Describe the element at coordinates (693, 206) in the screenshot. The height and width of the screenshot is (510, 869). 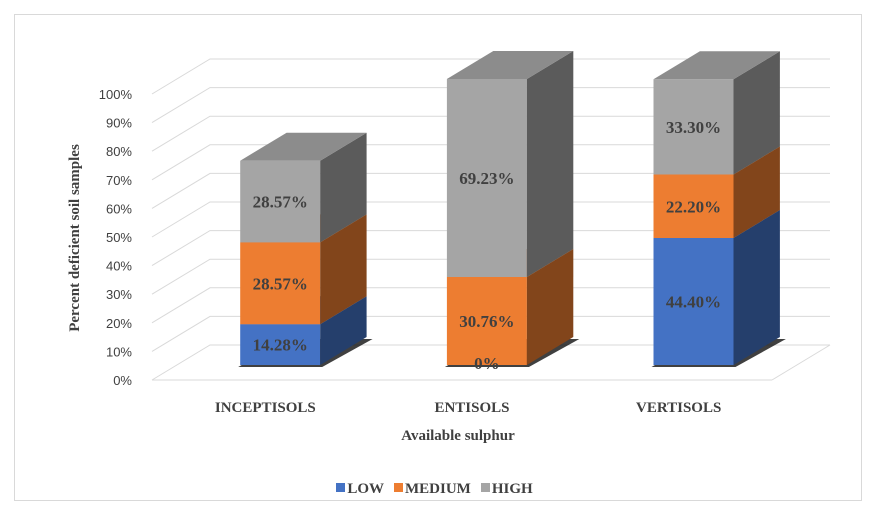
I see `data-label: 22.20%` at that location.